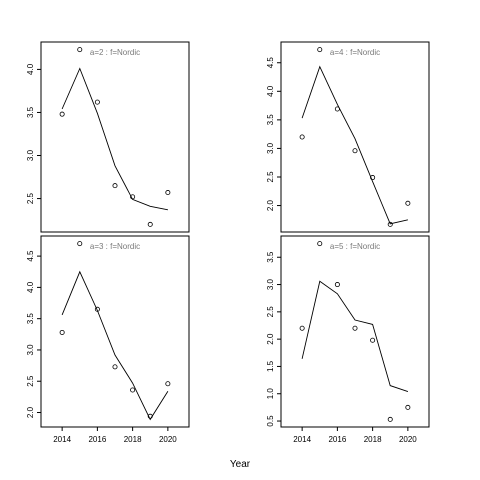 The height and width of the screenshot is (480, 480). Describe the element at coordinates (240, 464) in the screenshot. I see `x-axis-label: Year` at that location.